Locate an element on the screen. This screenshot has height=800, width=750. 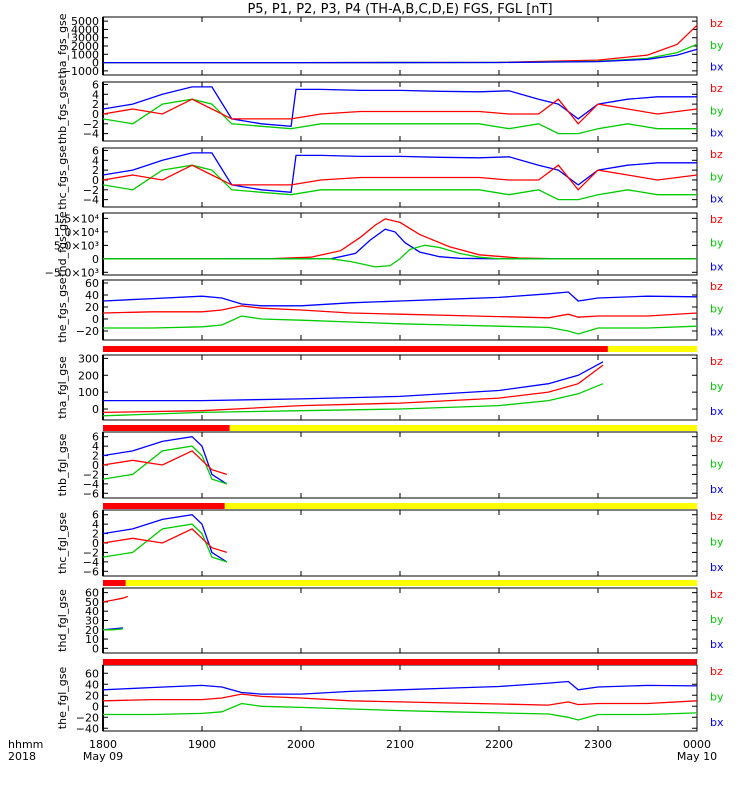
y-axis-label: thc_fgs_gse is located at coordinates (62, 177).